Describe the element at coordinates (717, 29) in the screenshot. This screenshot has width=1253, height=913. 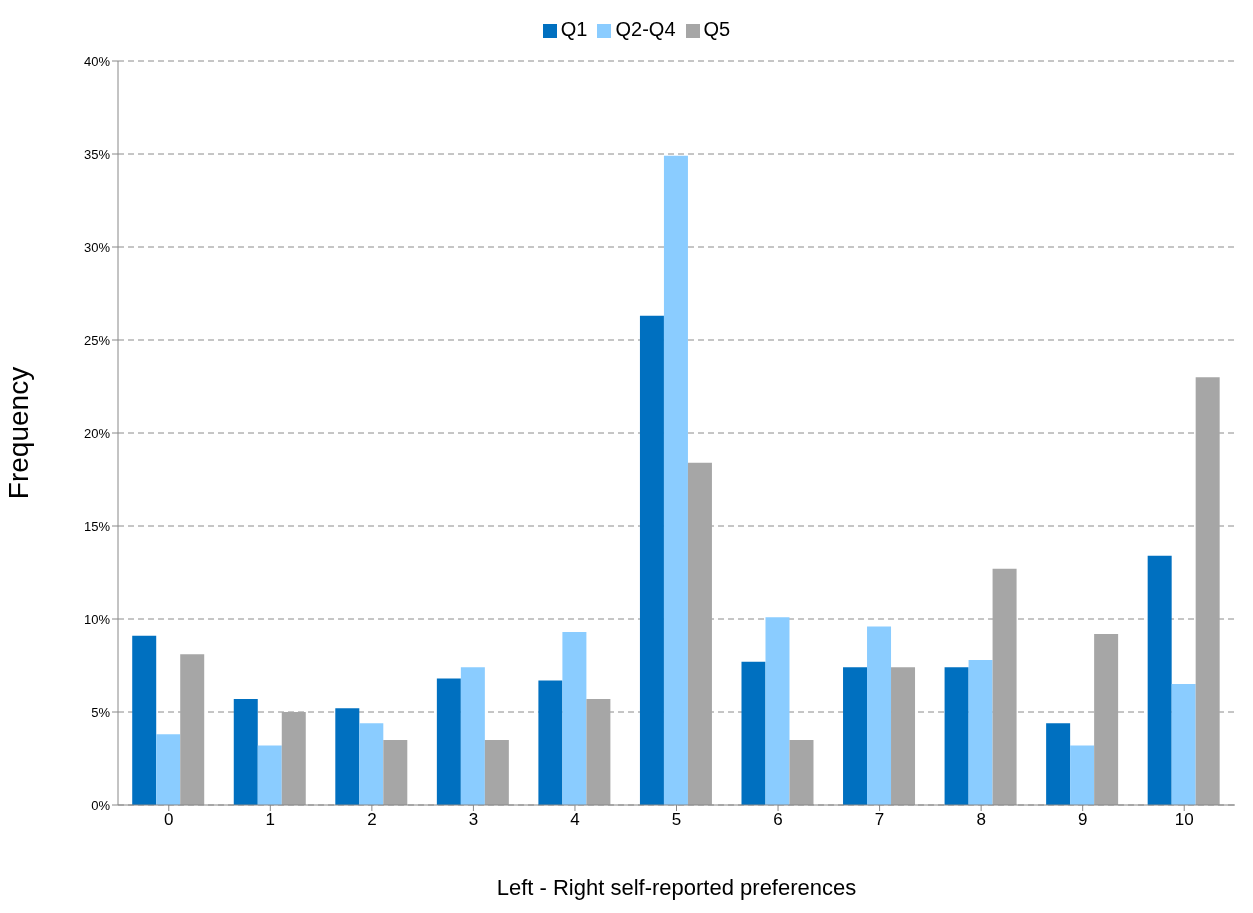
I see `legend-label: Q5` at that location.